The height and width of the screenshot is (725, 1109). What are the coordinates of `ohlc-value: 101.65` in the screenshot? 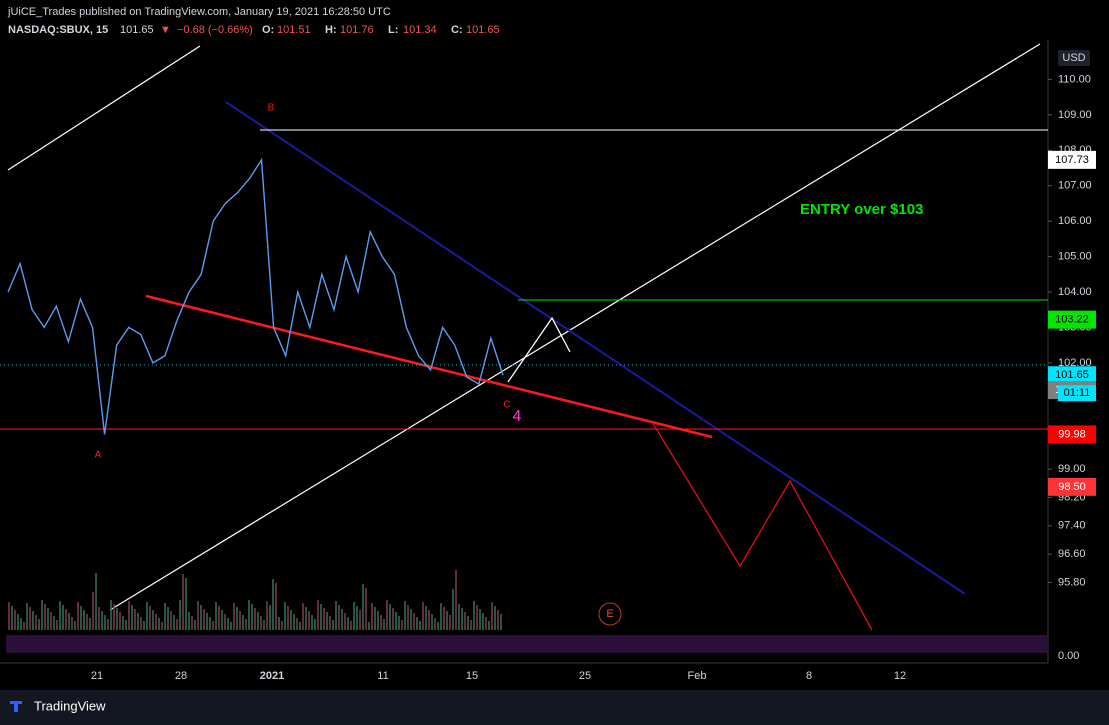 It's located at (483, 30).